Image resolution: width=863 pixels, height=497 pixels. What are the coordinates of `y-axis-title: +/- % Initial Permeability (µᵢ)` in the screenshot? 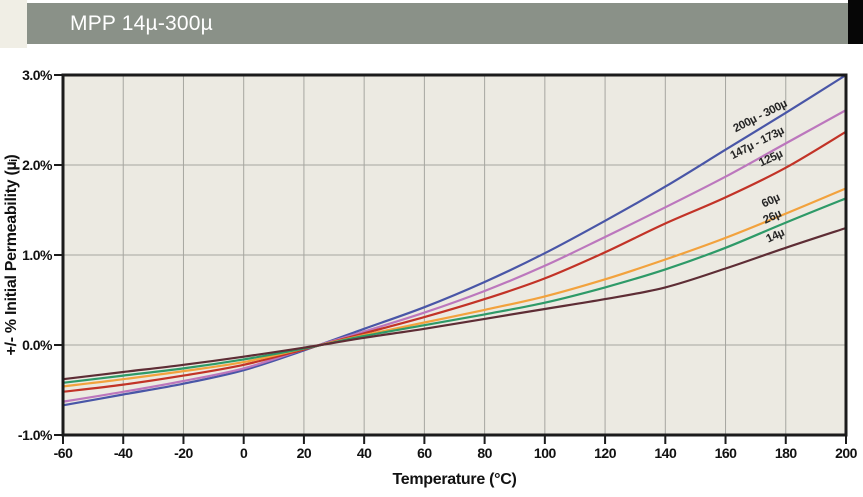 It's located at (11, 255).